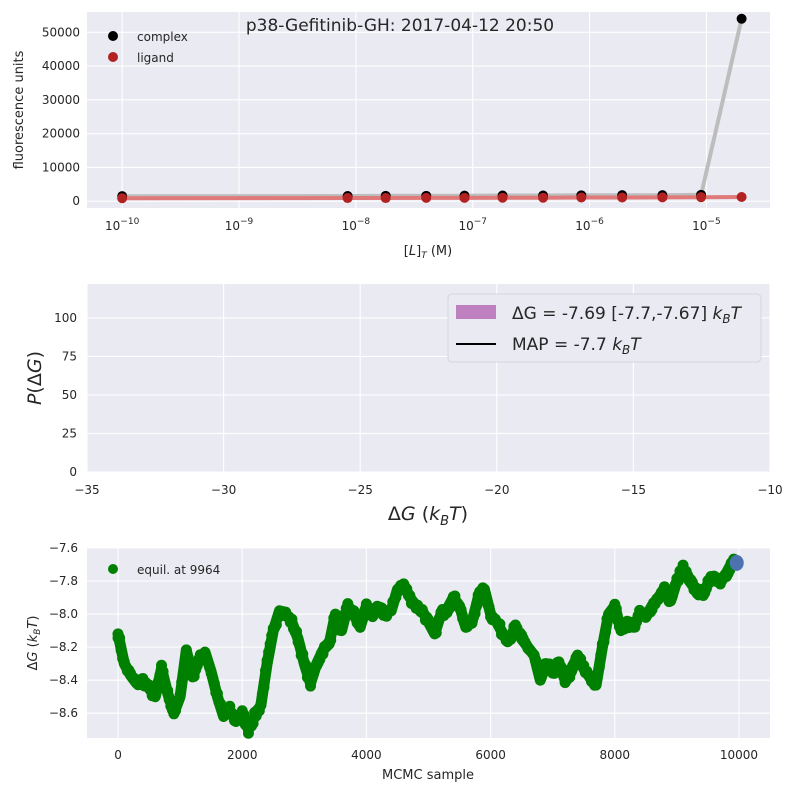  I want to click on y-ticks-trace: −8.6 −8.4 −8.2 −8.0 −7.8 −7.6, so click(63, 630).